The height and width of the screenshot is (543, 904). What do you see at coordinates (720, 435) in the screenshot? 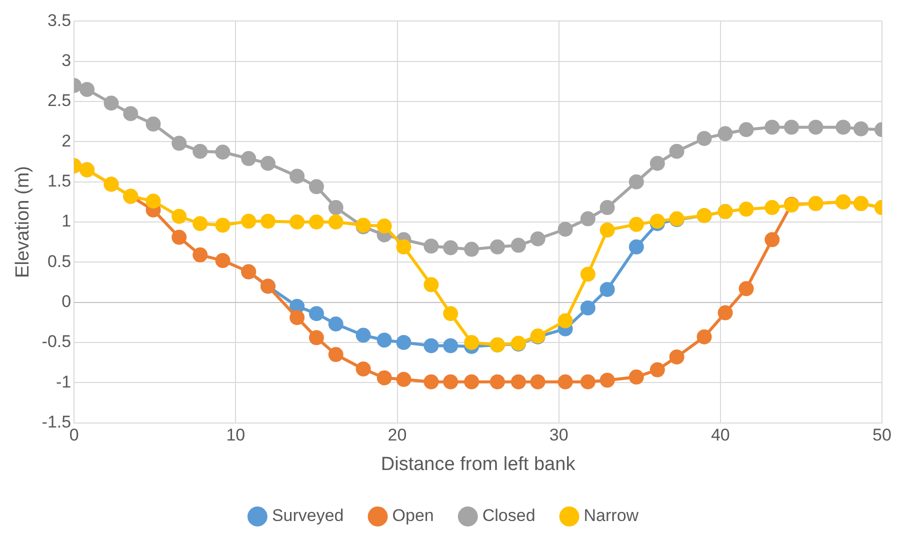
I see `x-tick-label: 40` at bounding box center [720, 435].